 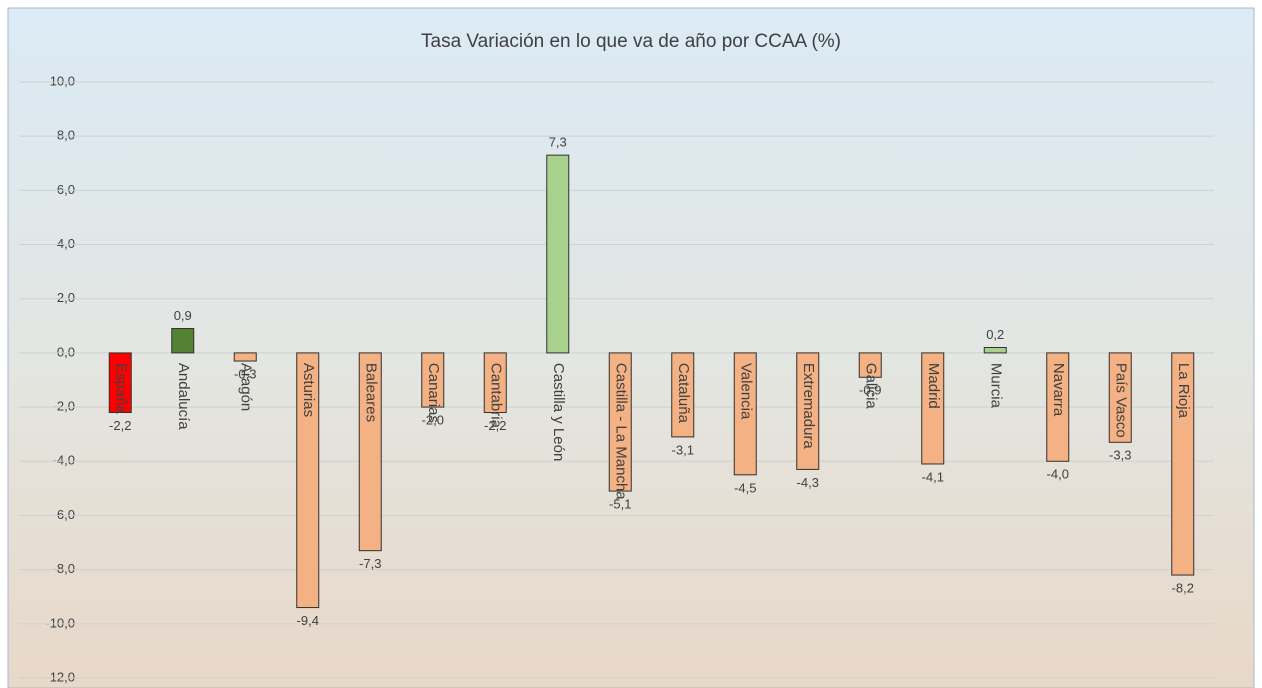 What do you see at coordinates (183, 315) in the screenshot?
I see `data-label: 0,9` at bounding box center [183, 315].